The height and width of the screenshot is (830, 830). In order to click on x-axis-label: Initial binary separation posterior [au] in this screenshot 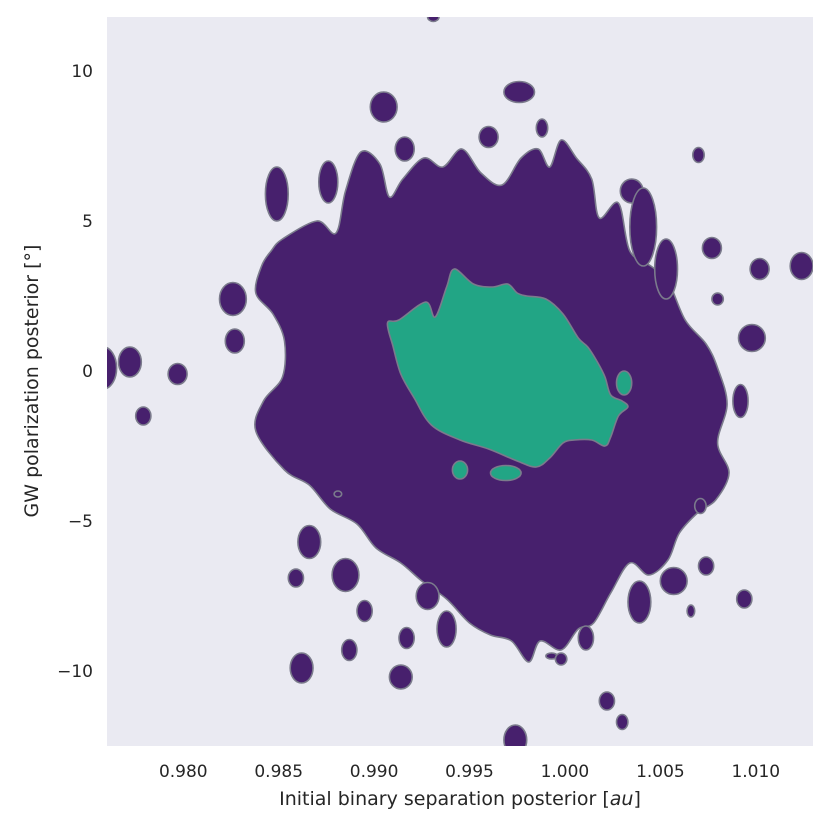, I will do `click(460, 799)`.